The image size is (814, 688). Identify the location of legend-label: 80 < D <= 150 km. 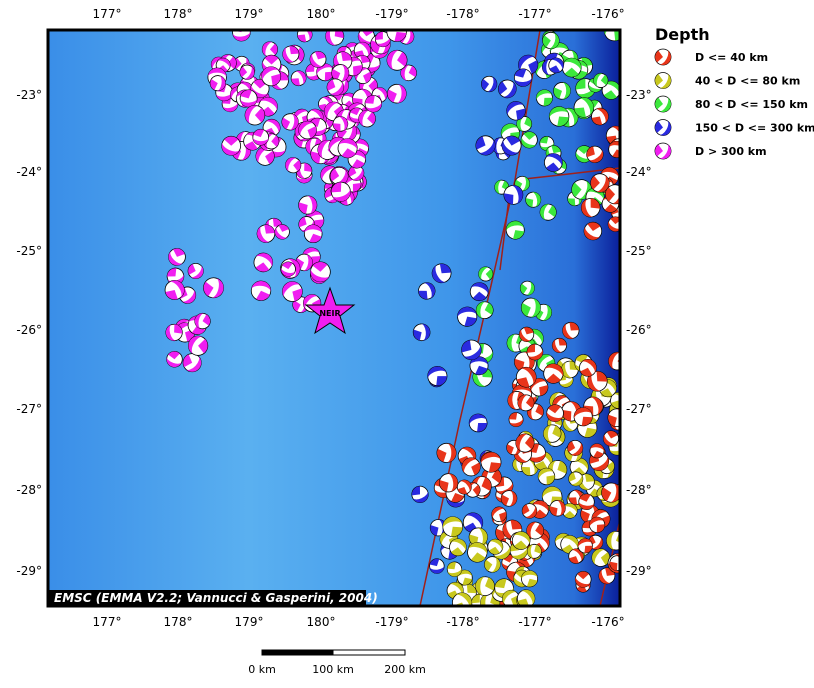
(751, 104).